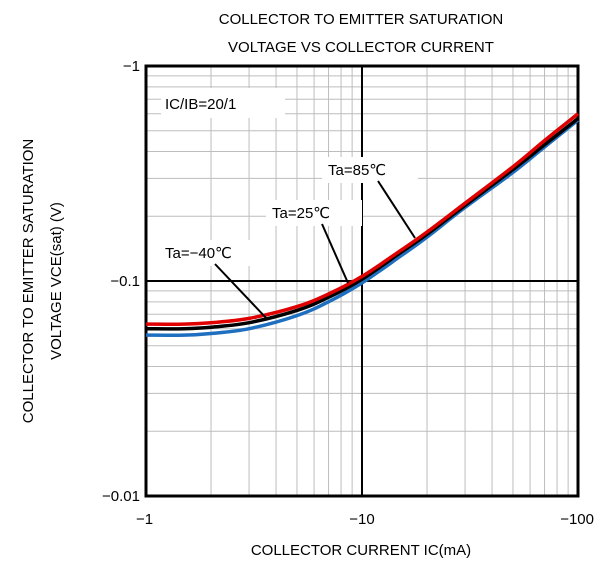 This screenshot has height=564, width=606. What do you see at coordinates (125, 281) in the screenshot?
I see `y-tick-label: −0.1` at bounding box center [125, 281].